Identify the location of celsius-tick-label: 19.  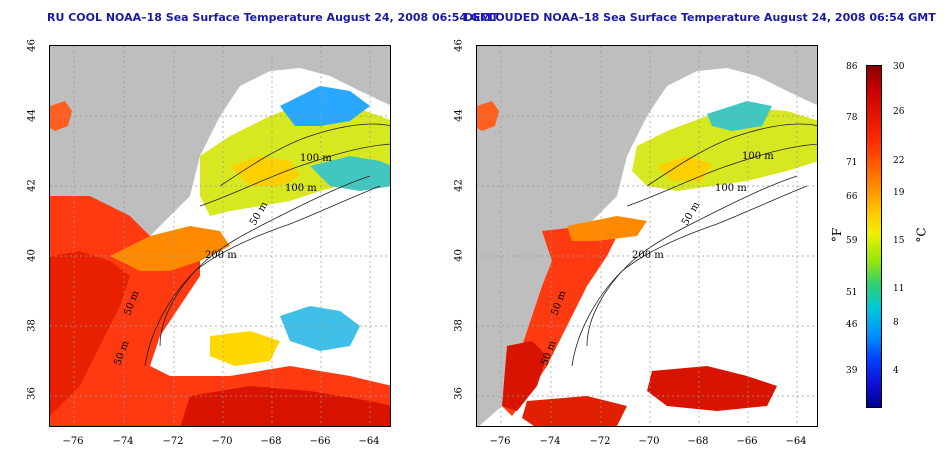
(899, 193).